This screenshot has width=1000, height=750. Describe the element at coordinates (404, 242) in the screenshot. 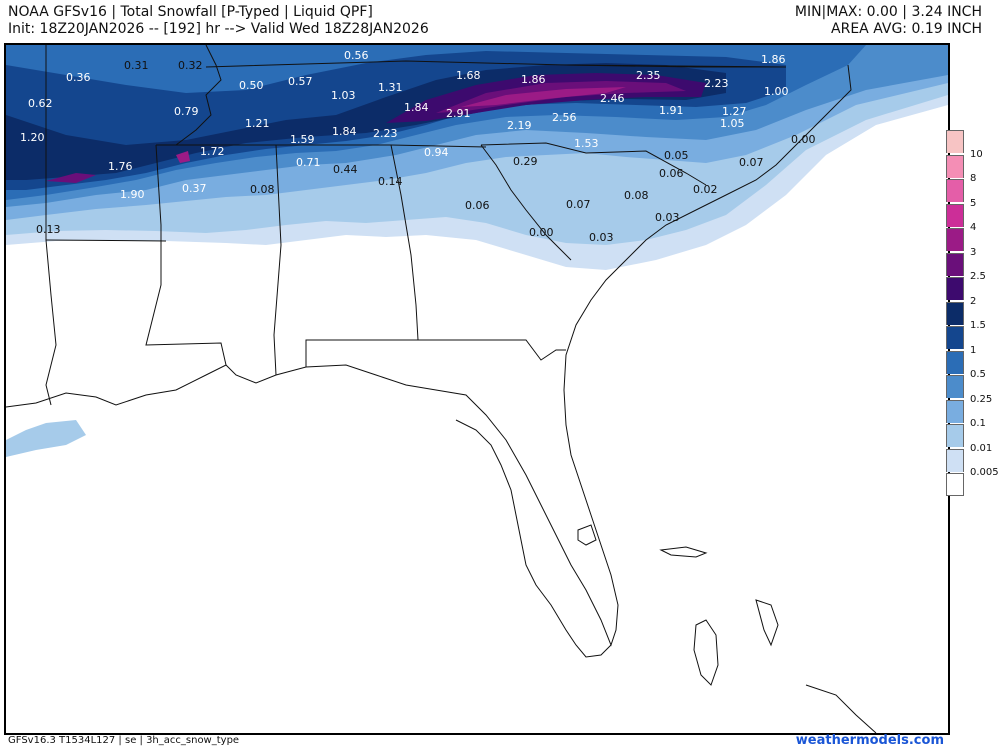

I see `al-ga-border` at that location.